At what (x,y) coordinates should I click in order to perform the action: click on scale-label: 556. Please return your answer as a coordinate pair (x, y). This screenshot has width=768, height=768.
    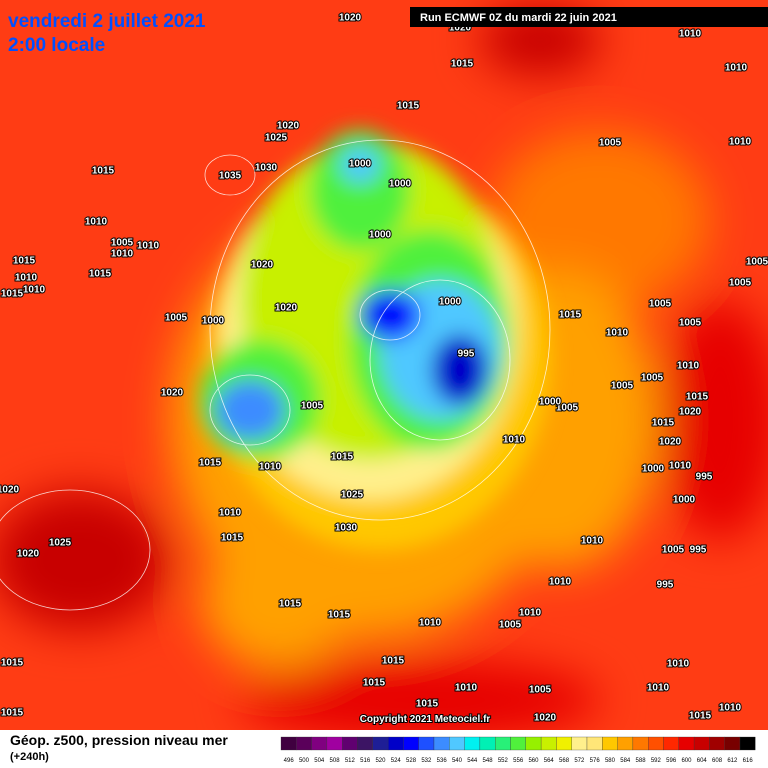
    Looking at the image, I should click on (518, 761).